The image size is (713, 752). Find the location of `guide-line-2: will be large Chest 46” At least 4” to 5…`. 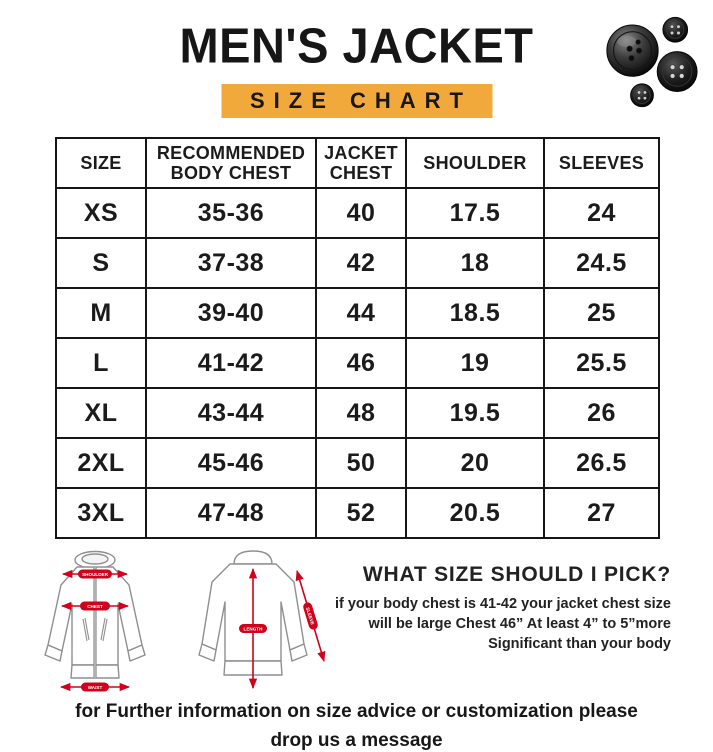

guide-line-2: will be large Chest 46” At least 4” to 5… is located at coordinates (519, 624).